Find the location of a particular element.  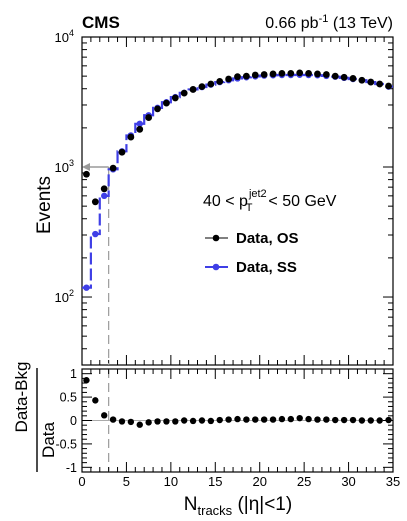

main-y-tick-label: 10⁴ is located at coordinates (64, 36).